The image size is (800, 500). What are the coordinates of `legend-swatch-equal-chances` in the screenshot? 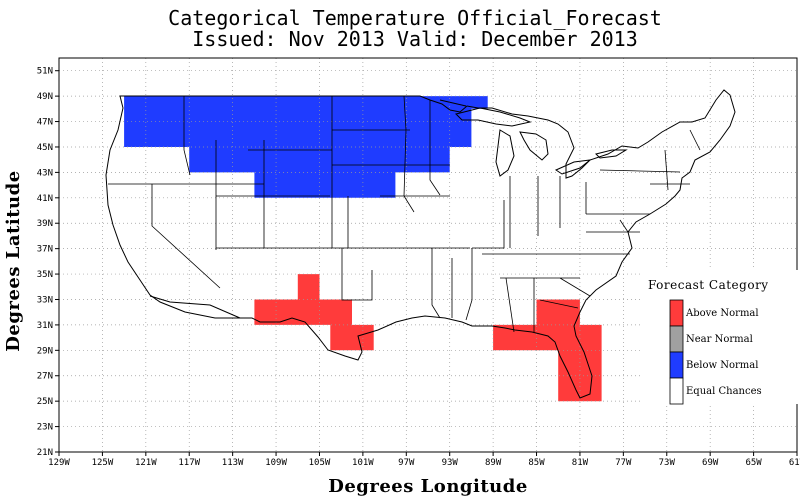 It's located at (676, 391).